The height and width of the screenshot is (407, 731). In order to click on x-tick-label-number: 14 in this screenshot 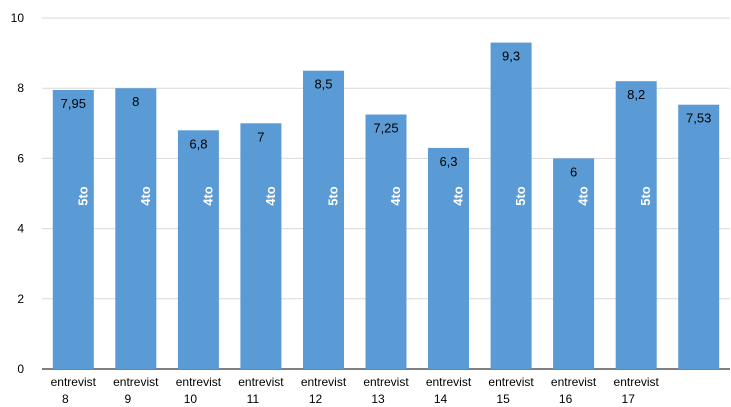, I will do `click(441, 399)`.